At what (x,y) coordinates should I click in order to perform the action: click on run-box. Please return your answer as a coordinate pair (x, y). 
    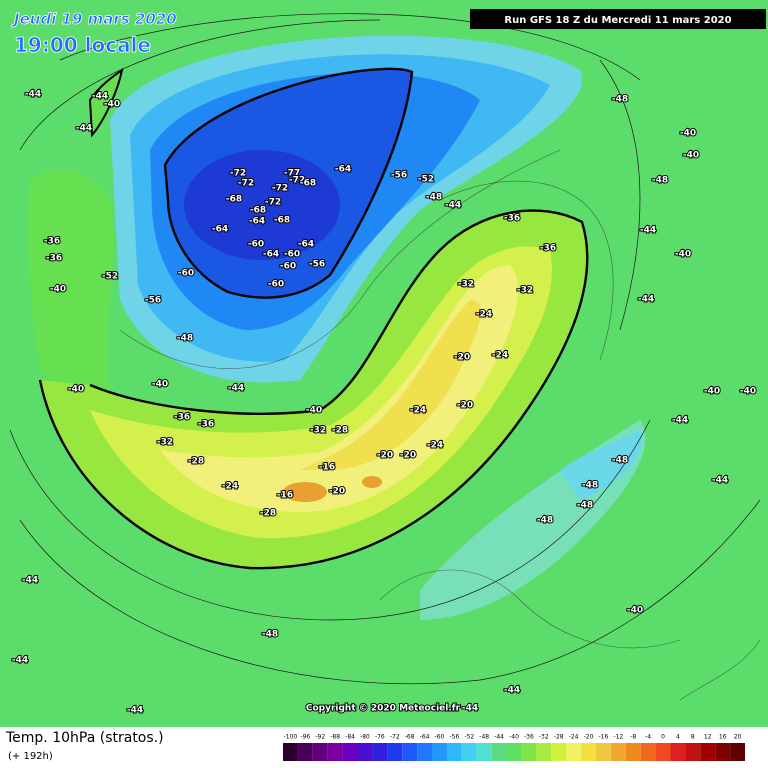
    Looking at the image, I should click on (618, 19).